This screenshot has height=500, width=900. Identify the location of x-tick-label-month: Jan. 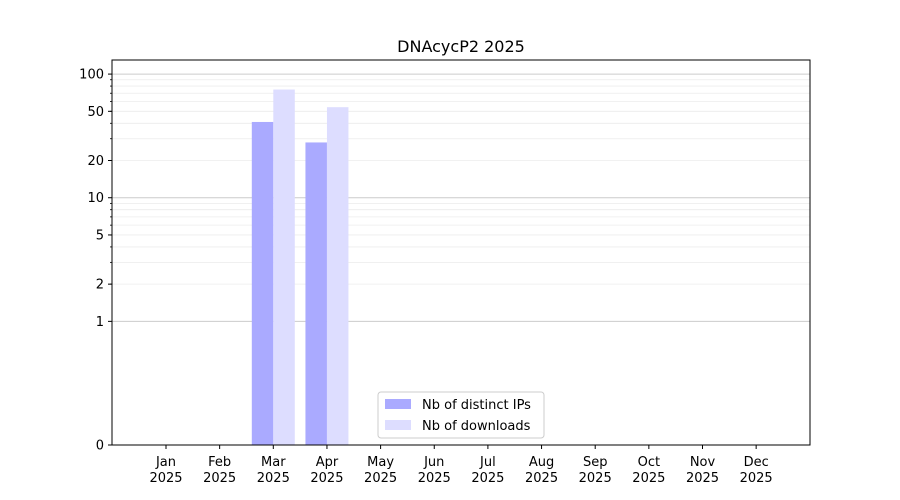
(165, 462).